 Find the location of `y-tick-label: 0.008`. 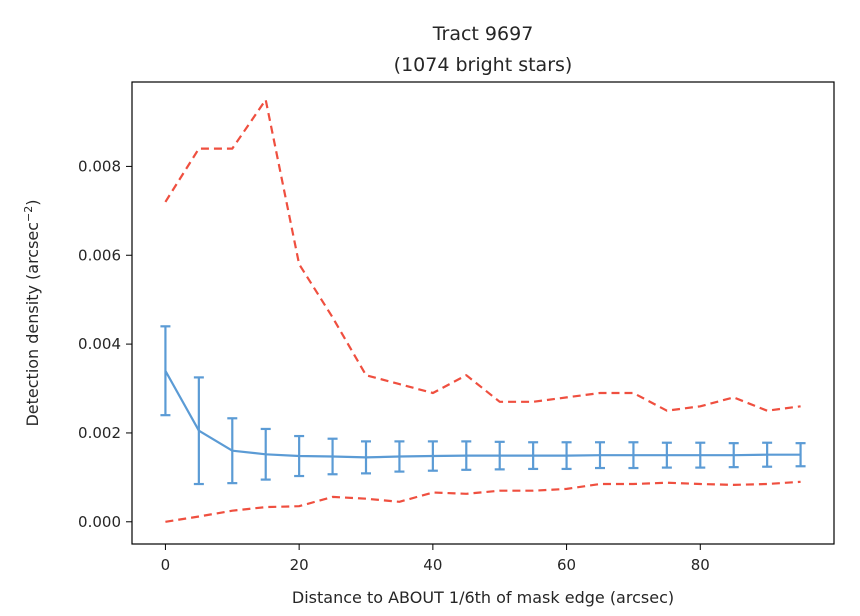

y-tick-label: 0.008 is located at coordinates (99, 166).